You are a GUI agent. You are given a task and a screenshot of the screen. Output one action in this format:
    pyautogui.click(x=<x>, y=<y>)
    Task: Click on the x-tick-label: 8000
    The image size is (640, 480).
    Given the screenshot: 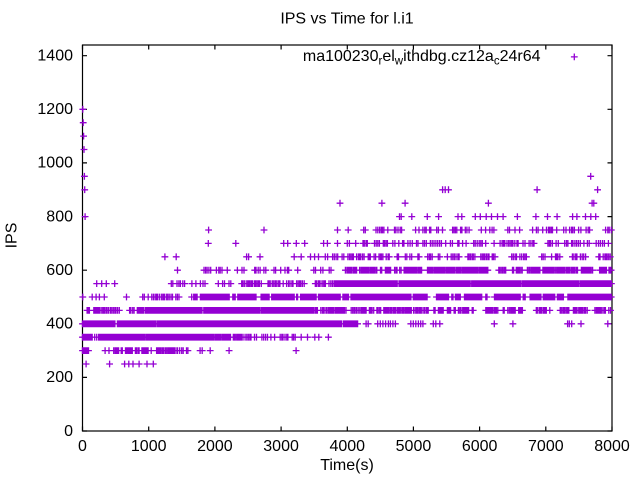 What is the action you would take?
    pyautogui.click(x=612, y=446)
    